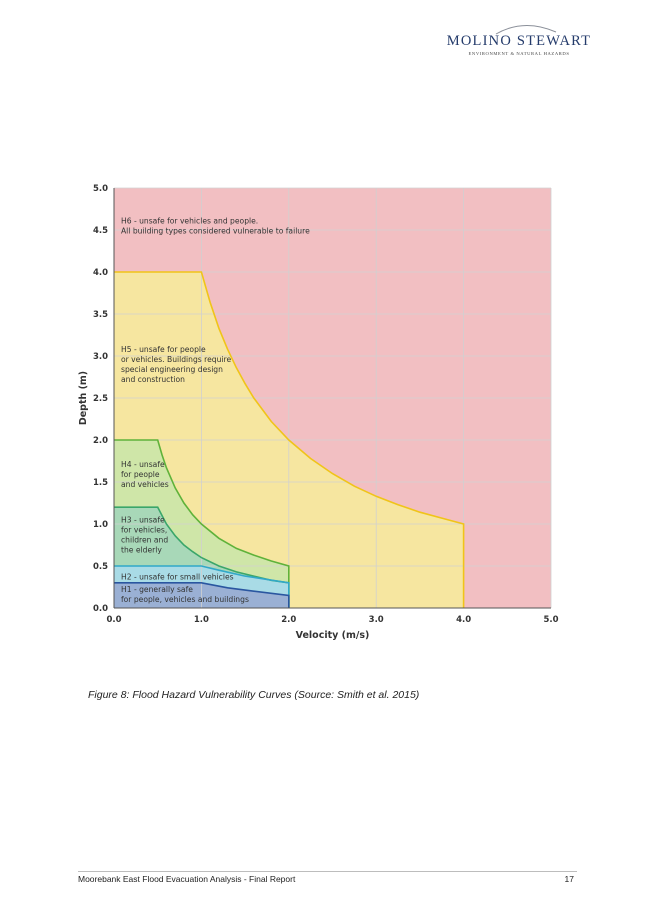  Describe the element at coordinates (463, 620) in the screenshot. I see `x-tick-label: 4.0` at that location.